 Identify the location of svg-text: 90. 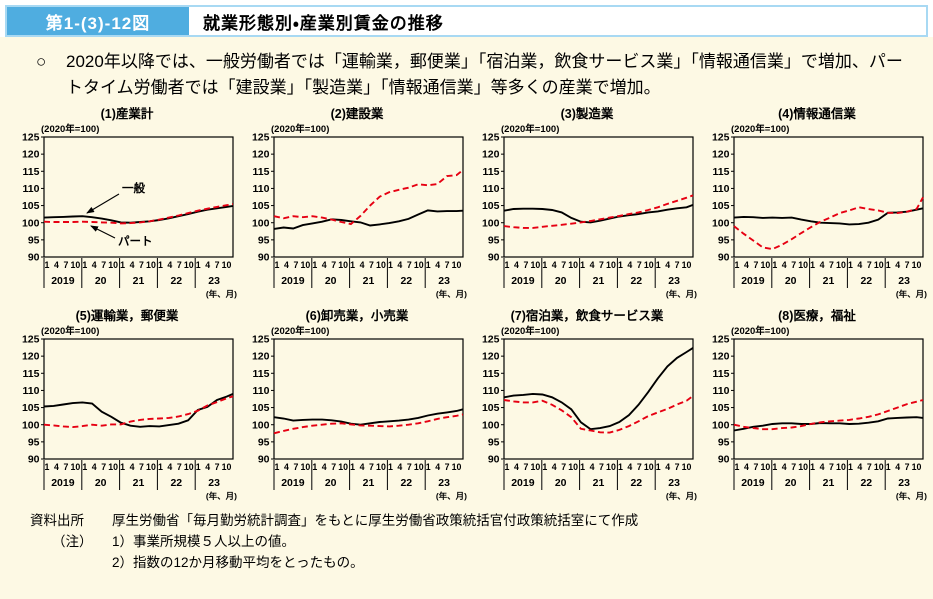
(724, 258).